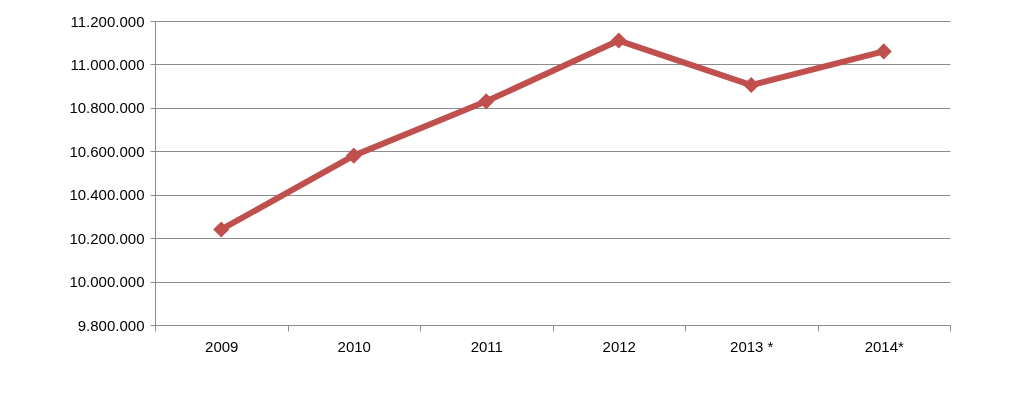 This screenshot has width=1017, height=407. What do you see at coordinates (107, 21) in the screenshot?
I see `y-tick-label: 11.200.000` at bounding box center [107, 21].